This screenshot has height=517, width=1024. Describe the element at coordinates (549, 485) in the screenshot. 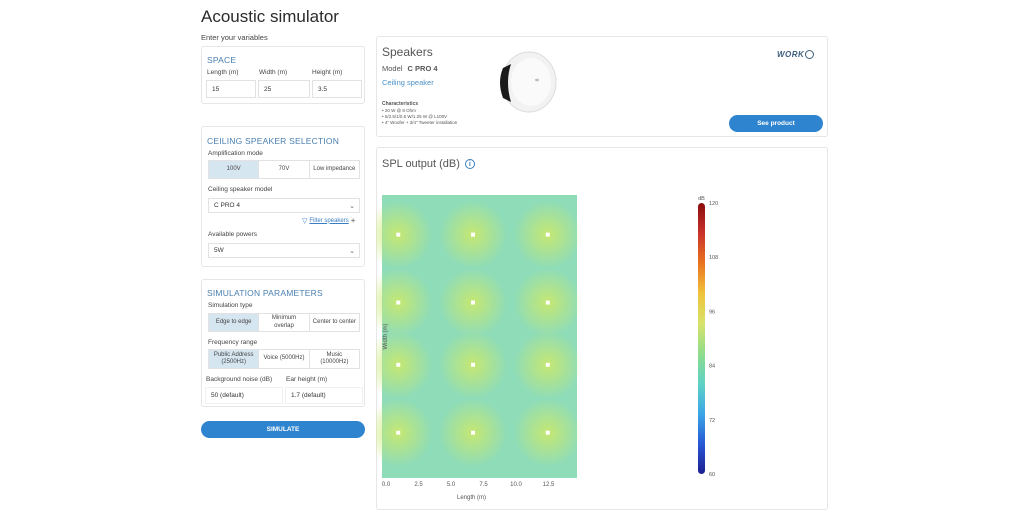

I see `x-tick-label: 12.5` at that location.